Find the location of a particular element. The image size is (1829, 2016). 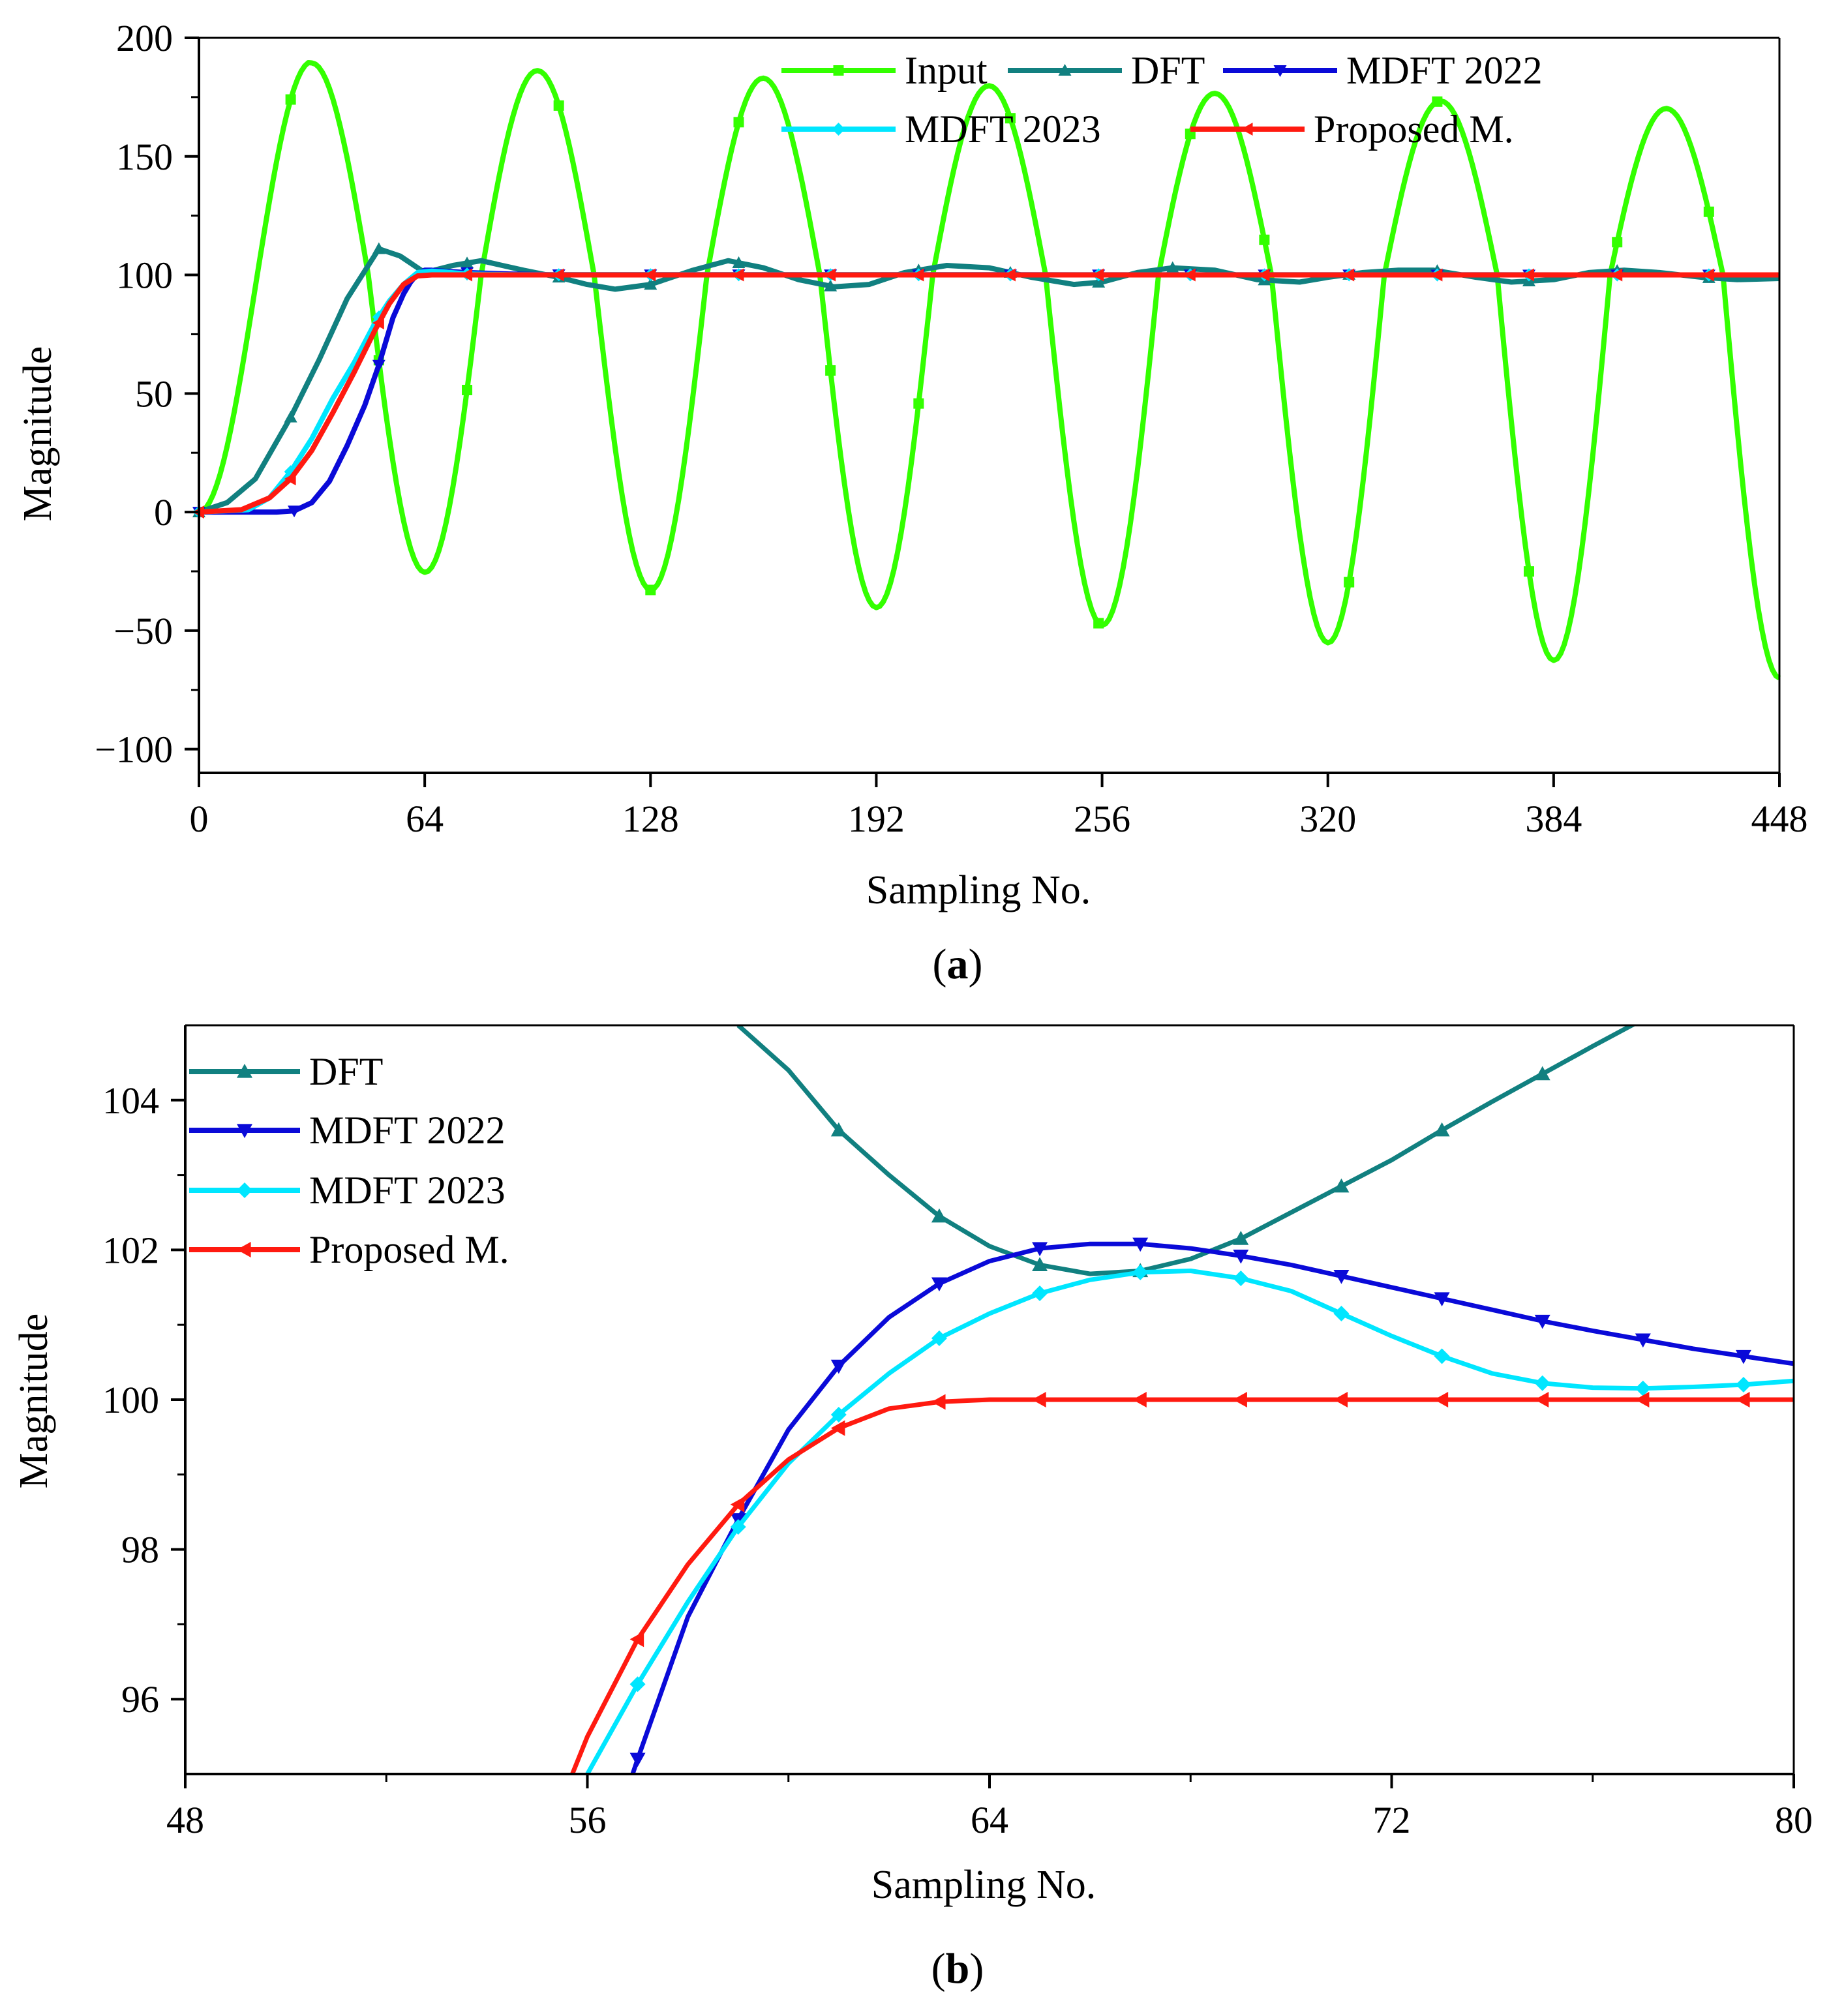

y-tick-label: 96 is located at coordinates (140, 1699).